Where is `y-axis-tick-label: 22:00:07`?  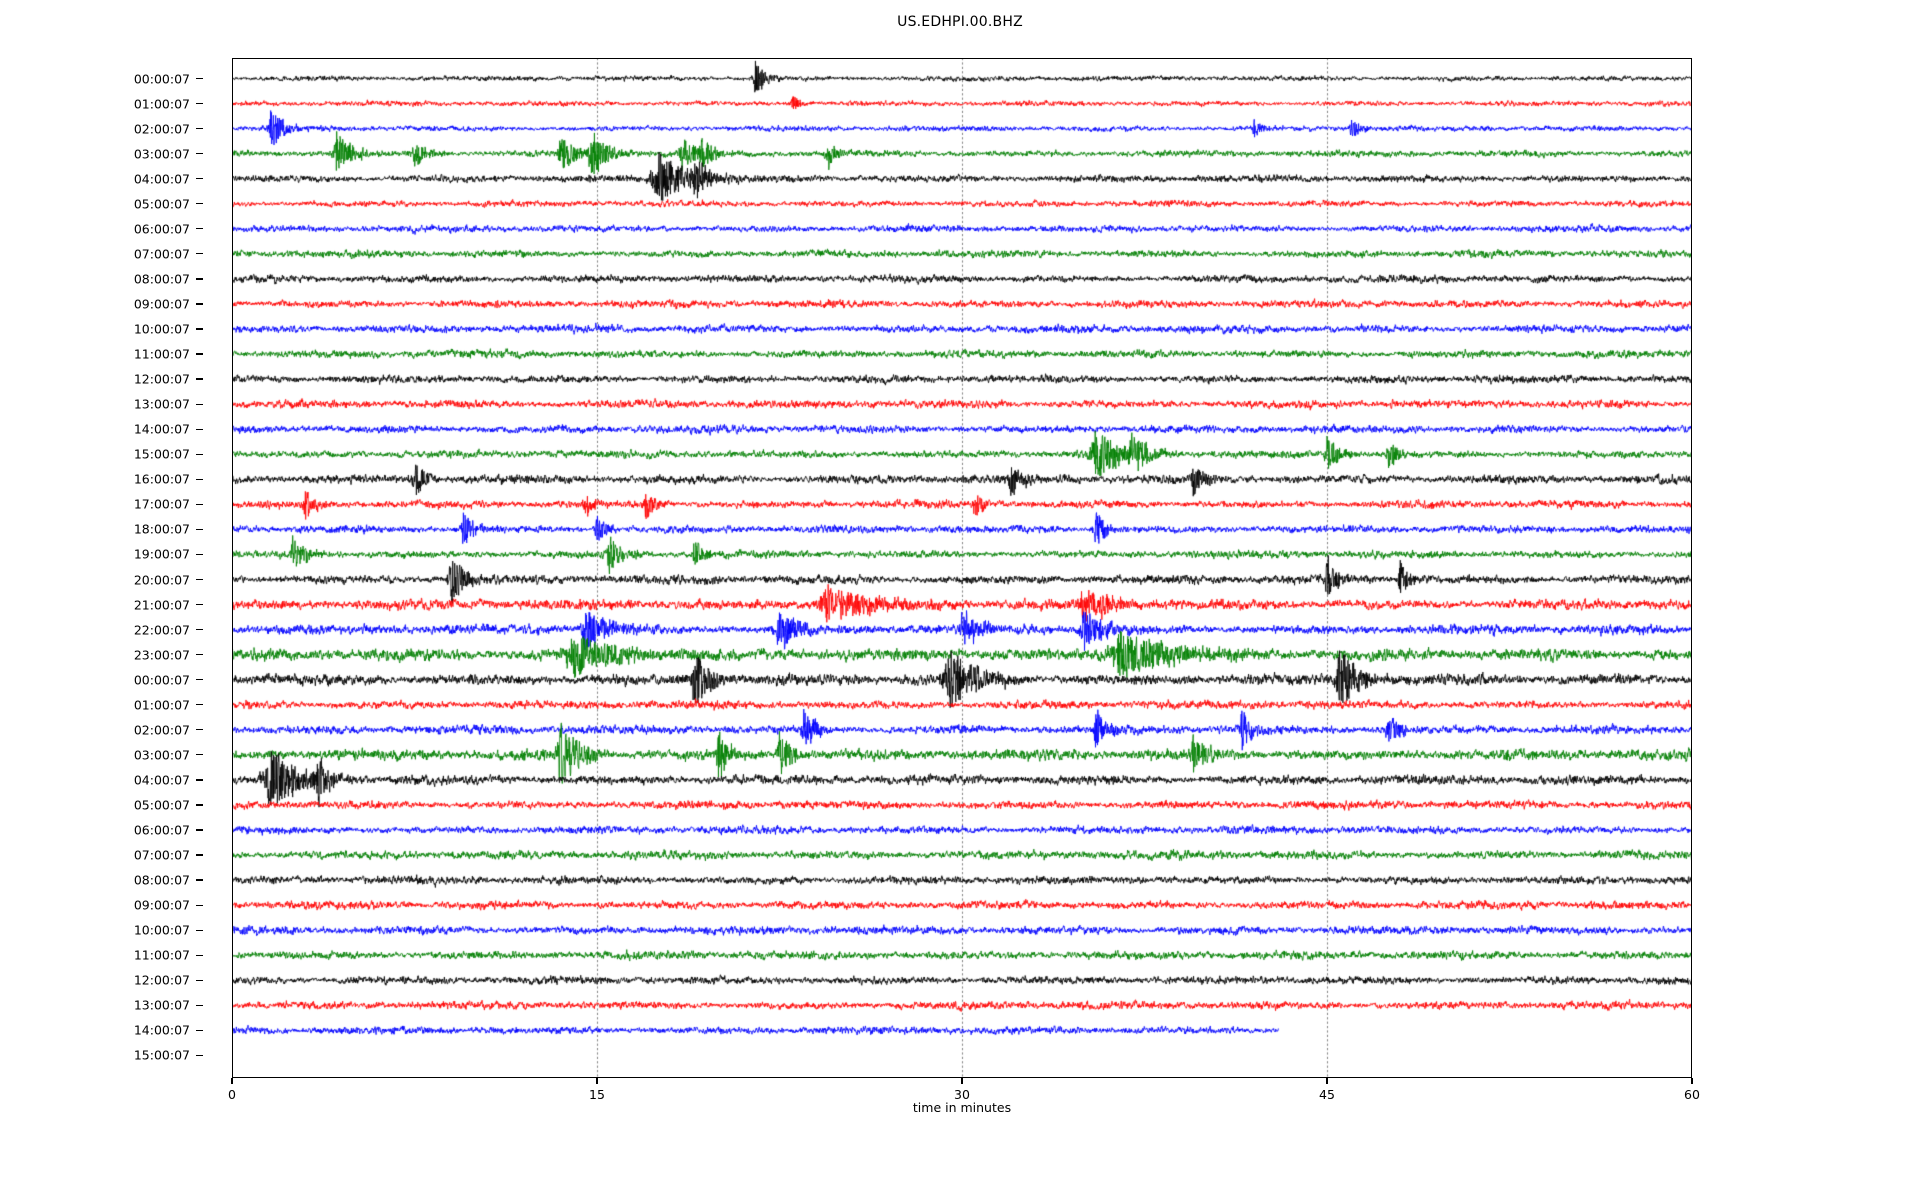
y-axis-tick-label: 22:00:07 is located at coordinates (161, 630).